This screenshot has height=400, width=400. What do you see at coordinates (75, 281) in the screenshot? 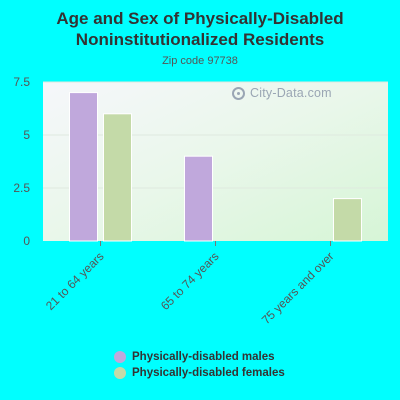
I see `x-tick-label: 21 to 64 years` at bounding box center [75, 281].